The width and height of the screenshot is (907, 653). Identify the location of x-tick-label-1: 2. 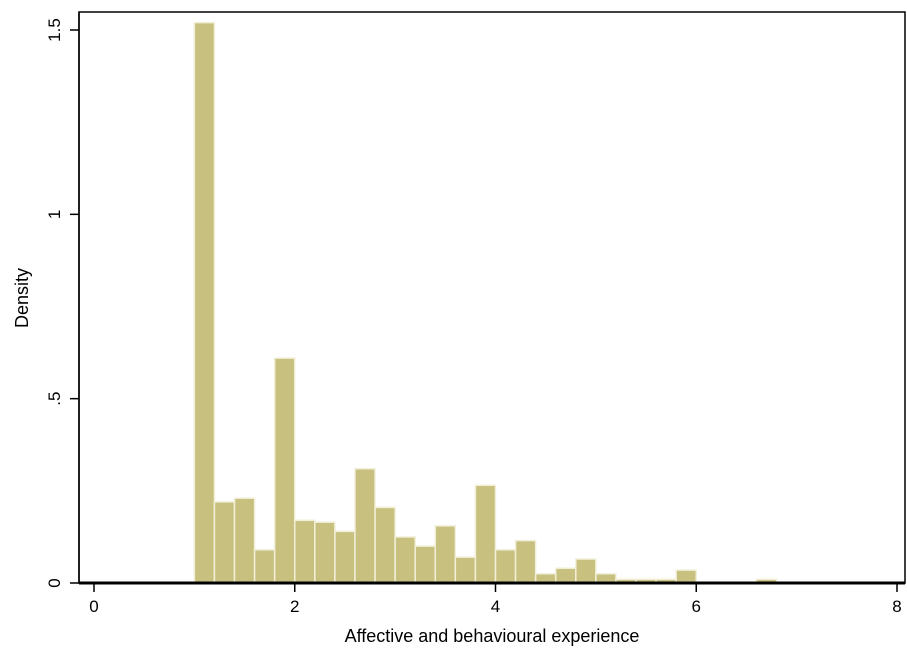
(294, 606).